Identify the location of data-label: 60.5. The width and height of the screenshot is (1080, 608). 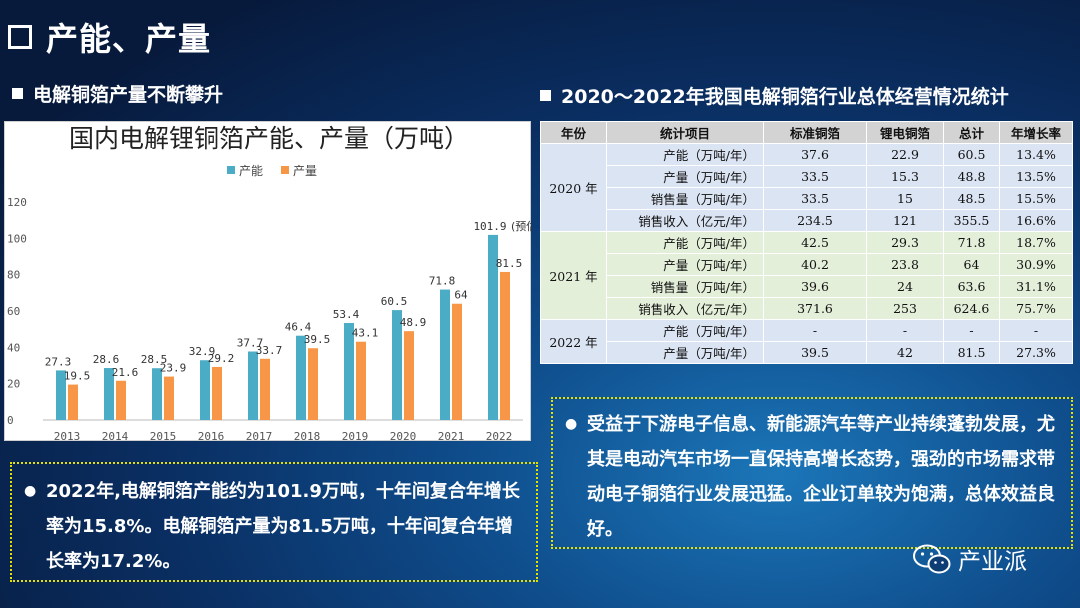
(394, 301).